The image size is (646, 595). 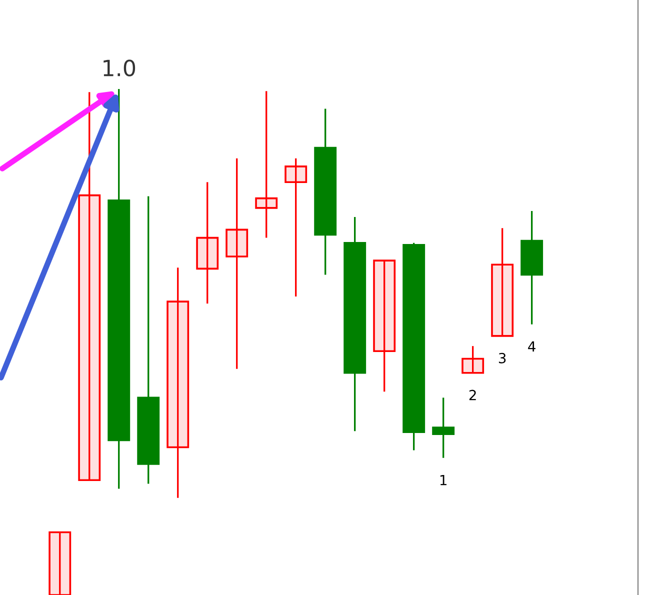 I want to click on annotation: 1.0, so click(x=120, y=68).